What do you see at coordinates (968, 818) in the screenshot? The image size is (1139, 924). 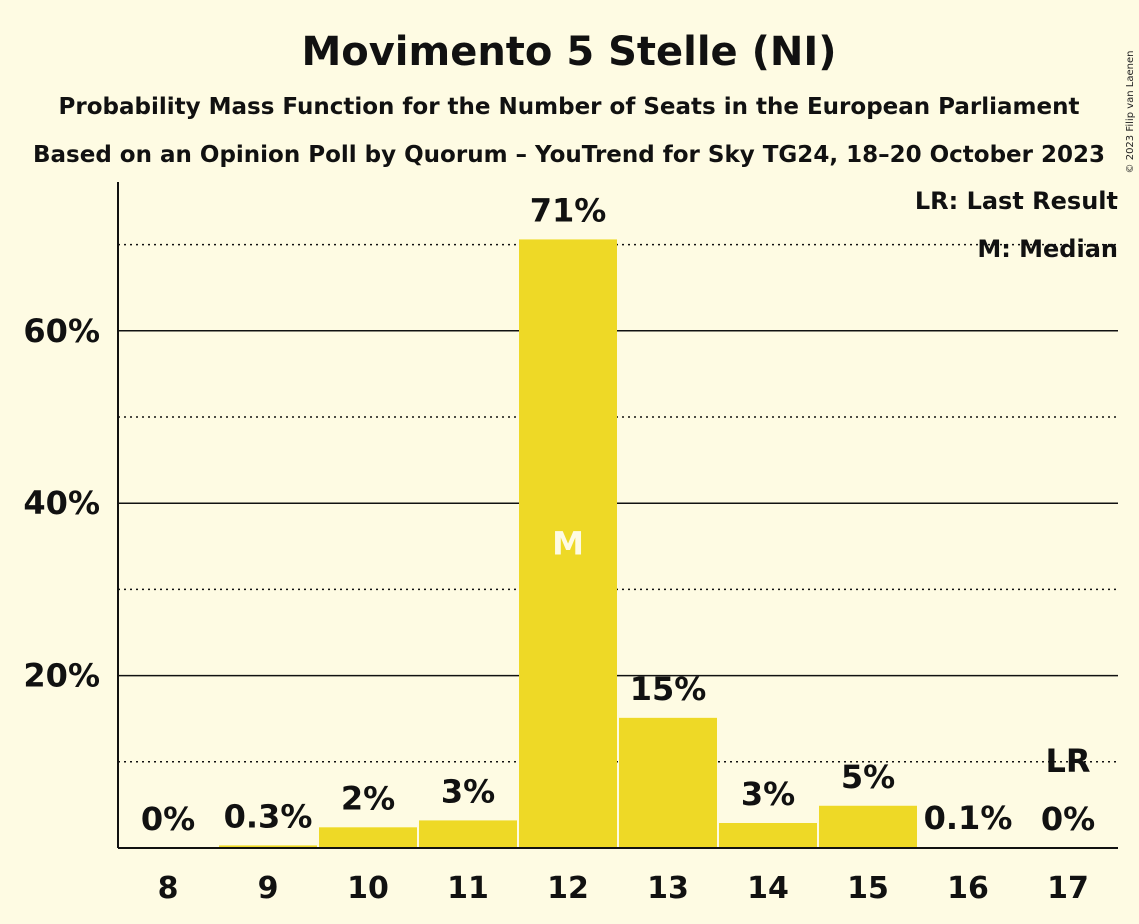 I see `data-label: 0.1%` at bounding box center [968, 818].